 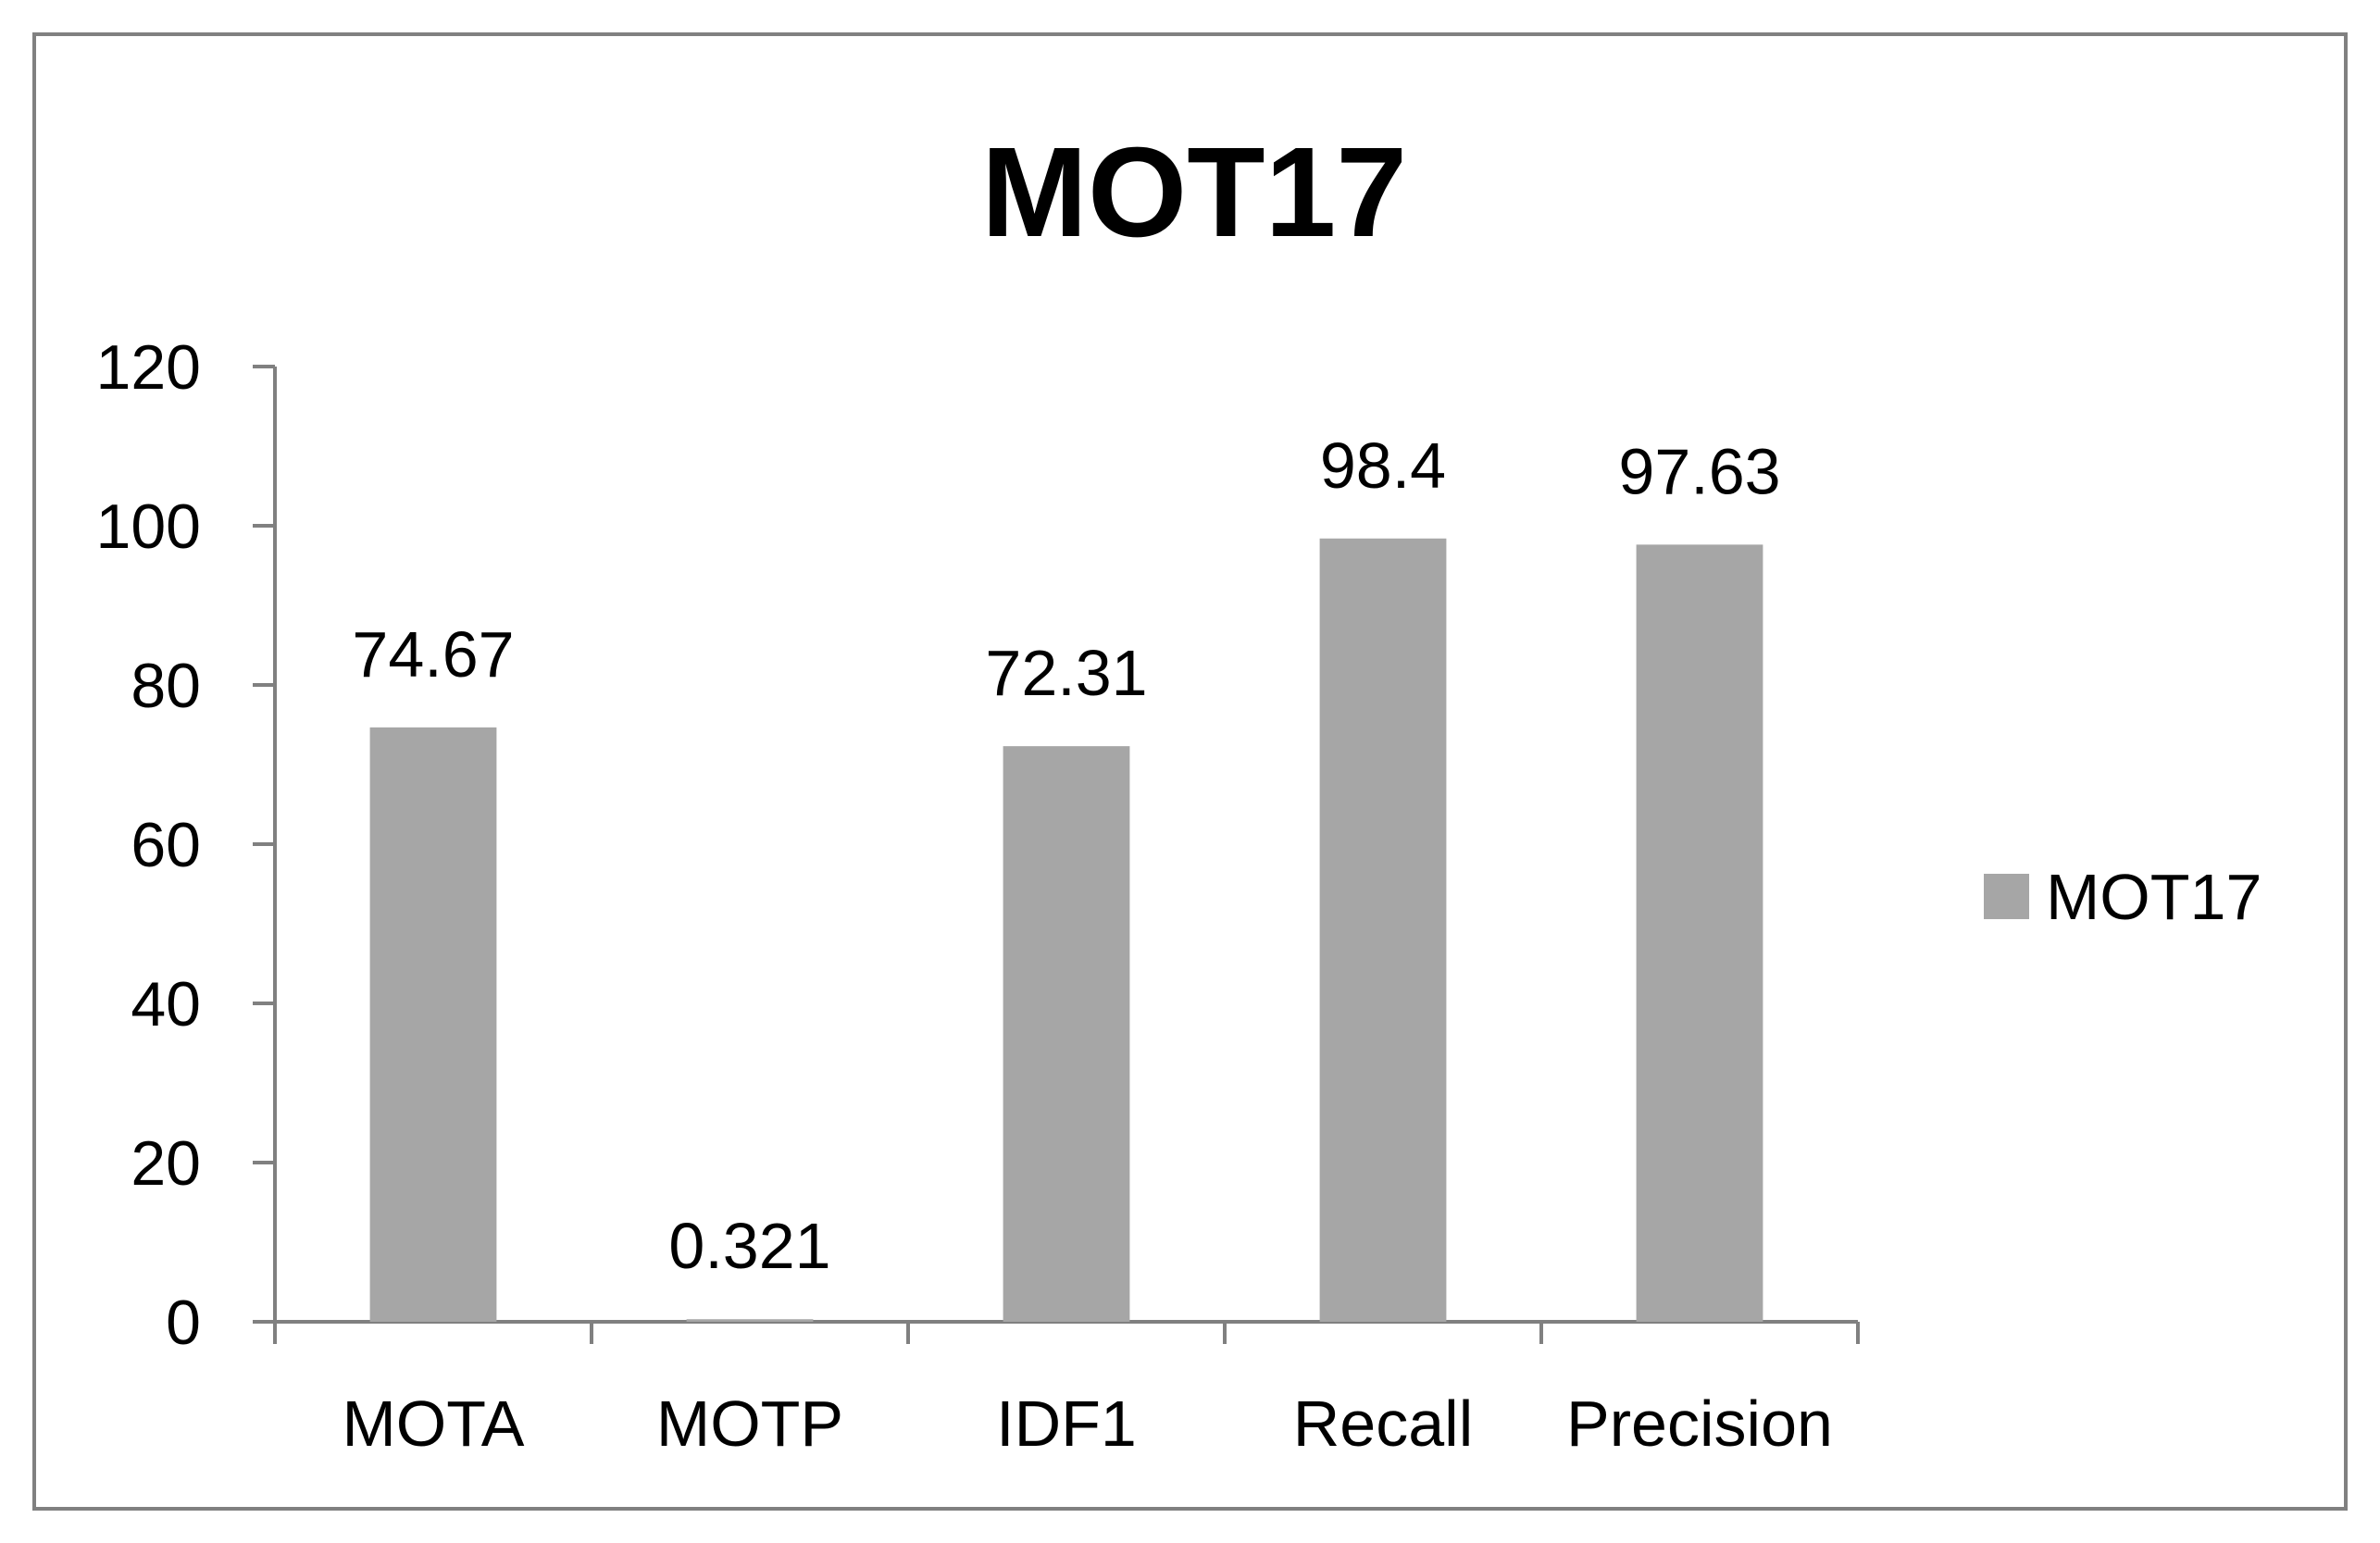 I want to click on chart-title: MOT17, so click(x=1194, y=192).